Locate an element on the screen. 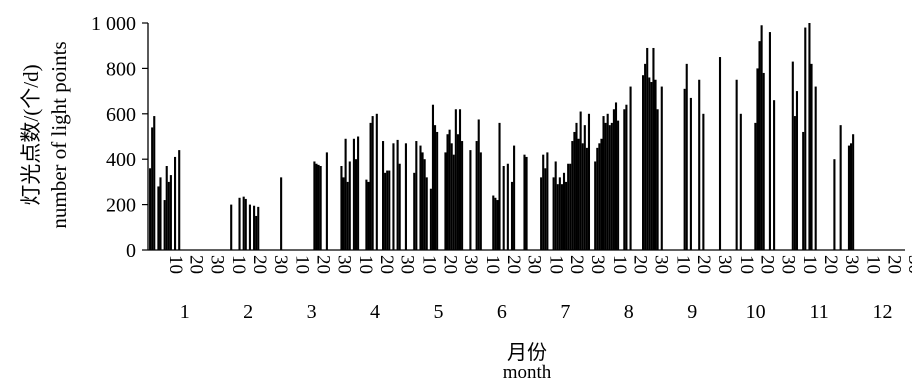 Image resolution: width=912 pixels, height=387 pixels. x-month-label: 9 is located at coordinates (692, 312).